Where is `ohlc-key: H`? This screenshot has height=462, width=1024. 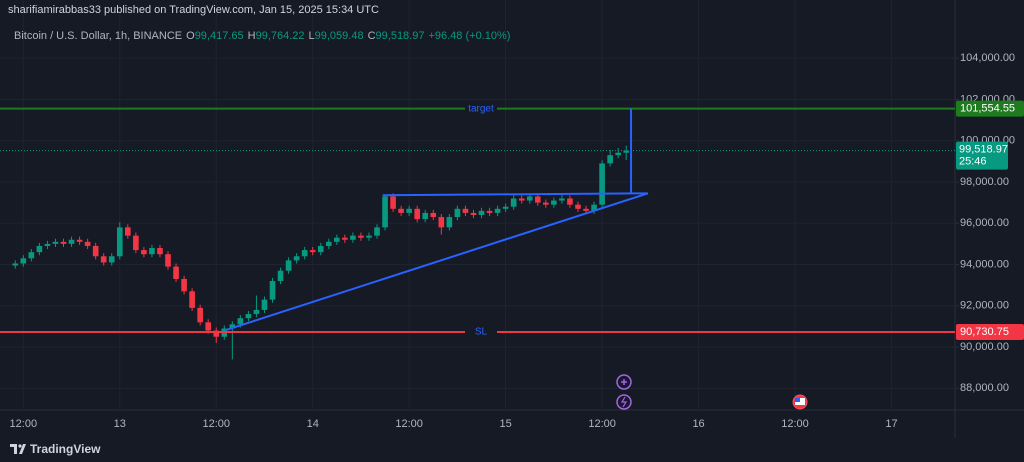
ohlc-key: H is located at coordinates (251, 36).